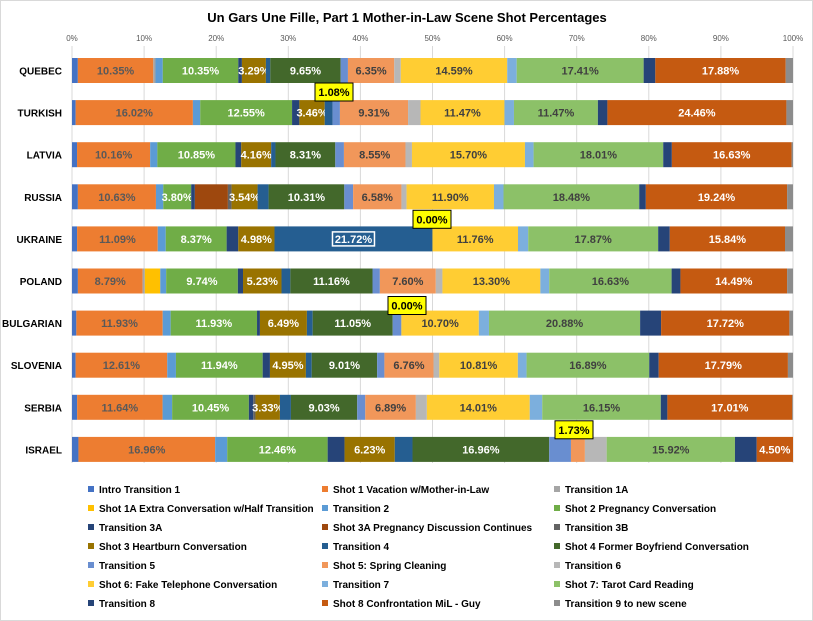  I want to click on category-label: RUSSIA, so click(43, 198).